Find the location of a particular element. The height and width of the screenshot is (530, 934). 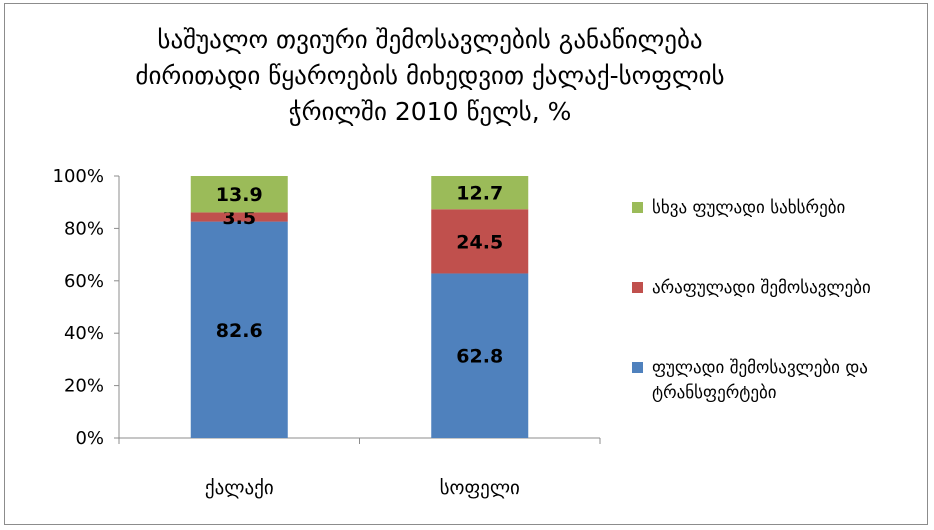

chart-title-line-3: ჭრილში 2010 წელს, % is located at coordinates (430, 111).